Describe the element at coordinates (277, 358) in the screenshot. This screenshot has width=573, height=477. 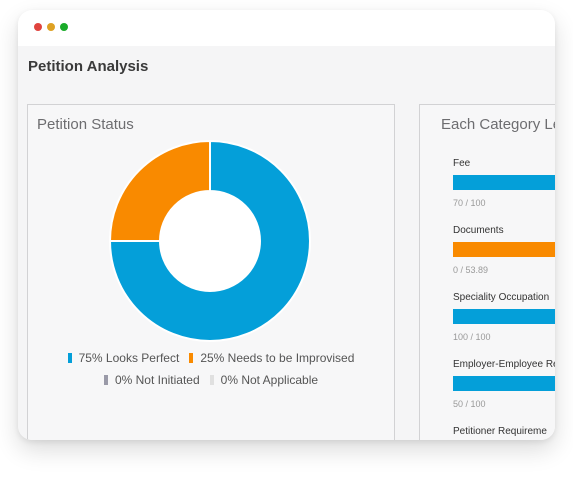
I see `legend-label: 25% Needs to be Improvised` at that location.